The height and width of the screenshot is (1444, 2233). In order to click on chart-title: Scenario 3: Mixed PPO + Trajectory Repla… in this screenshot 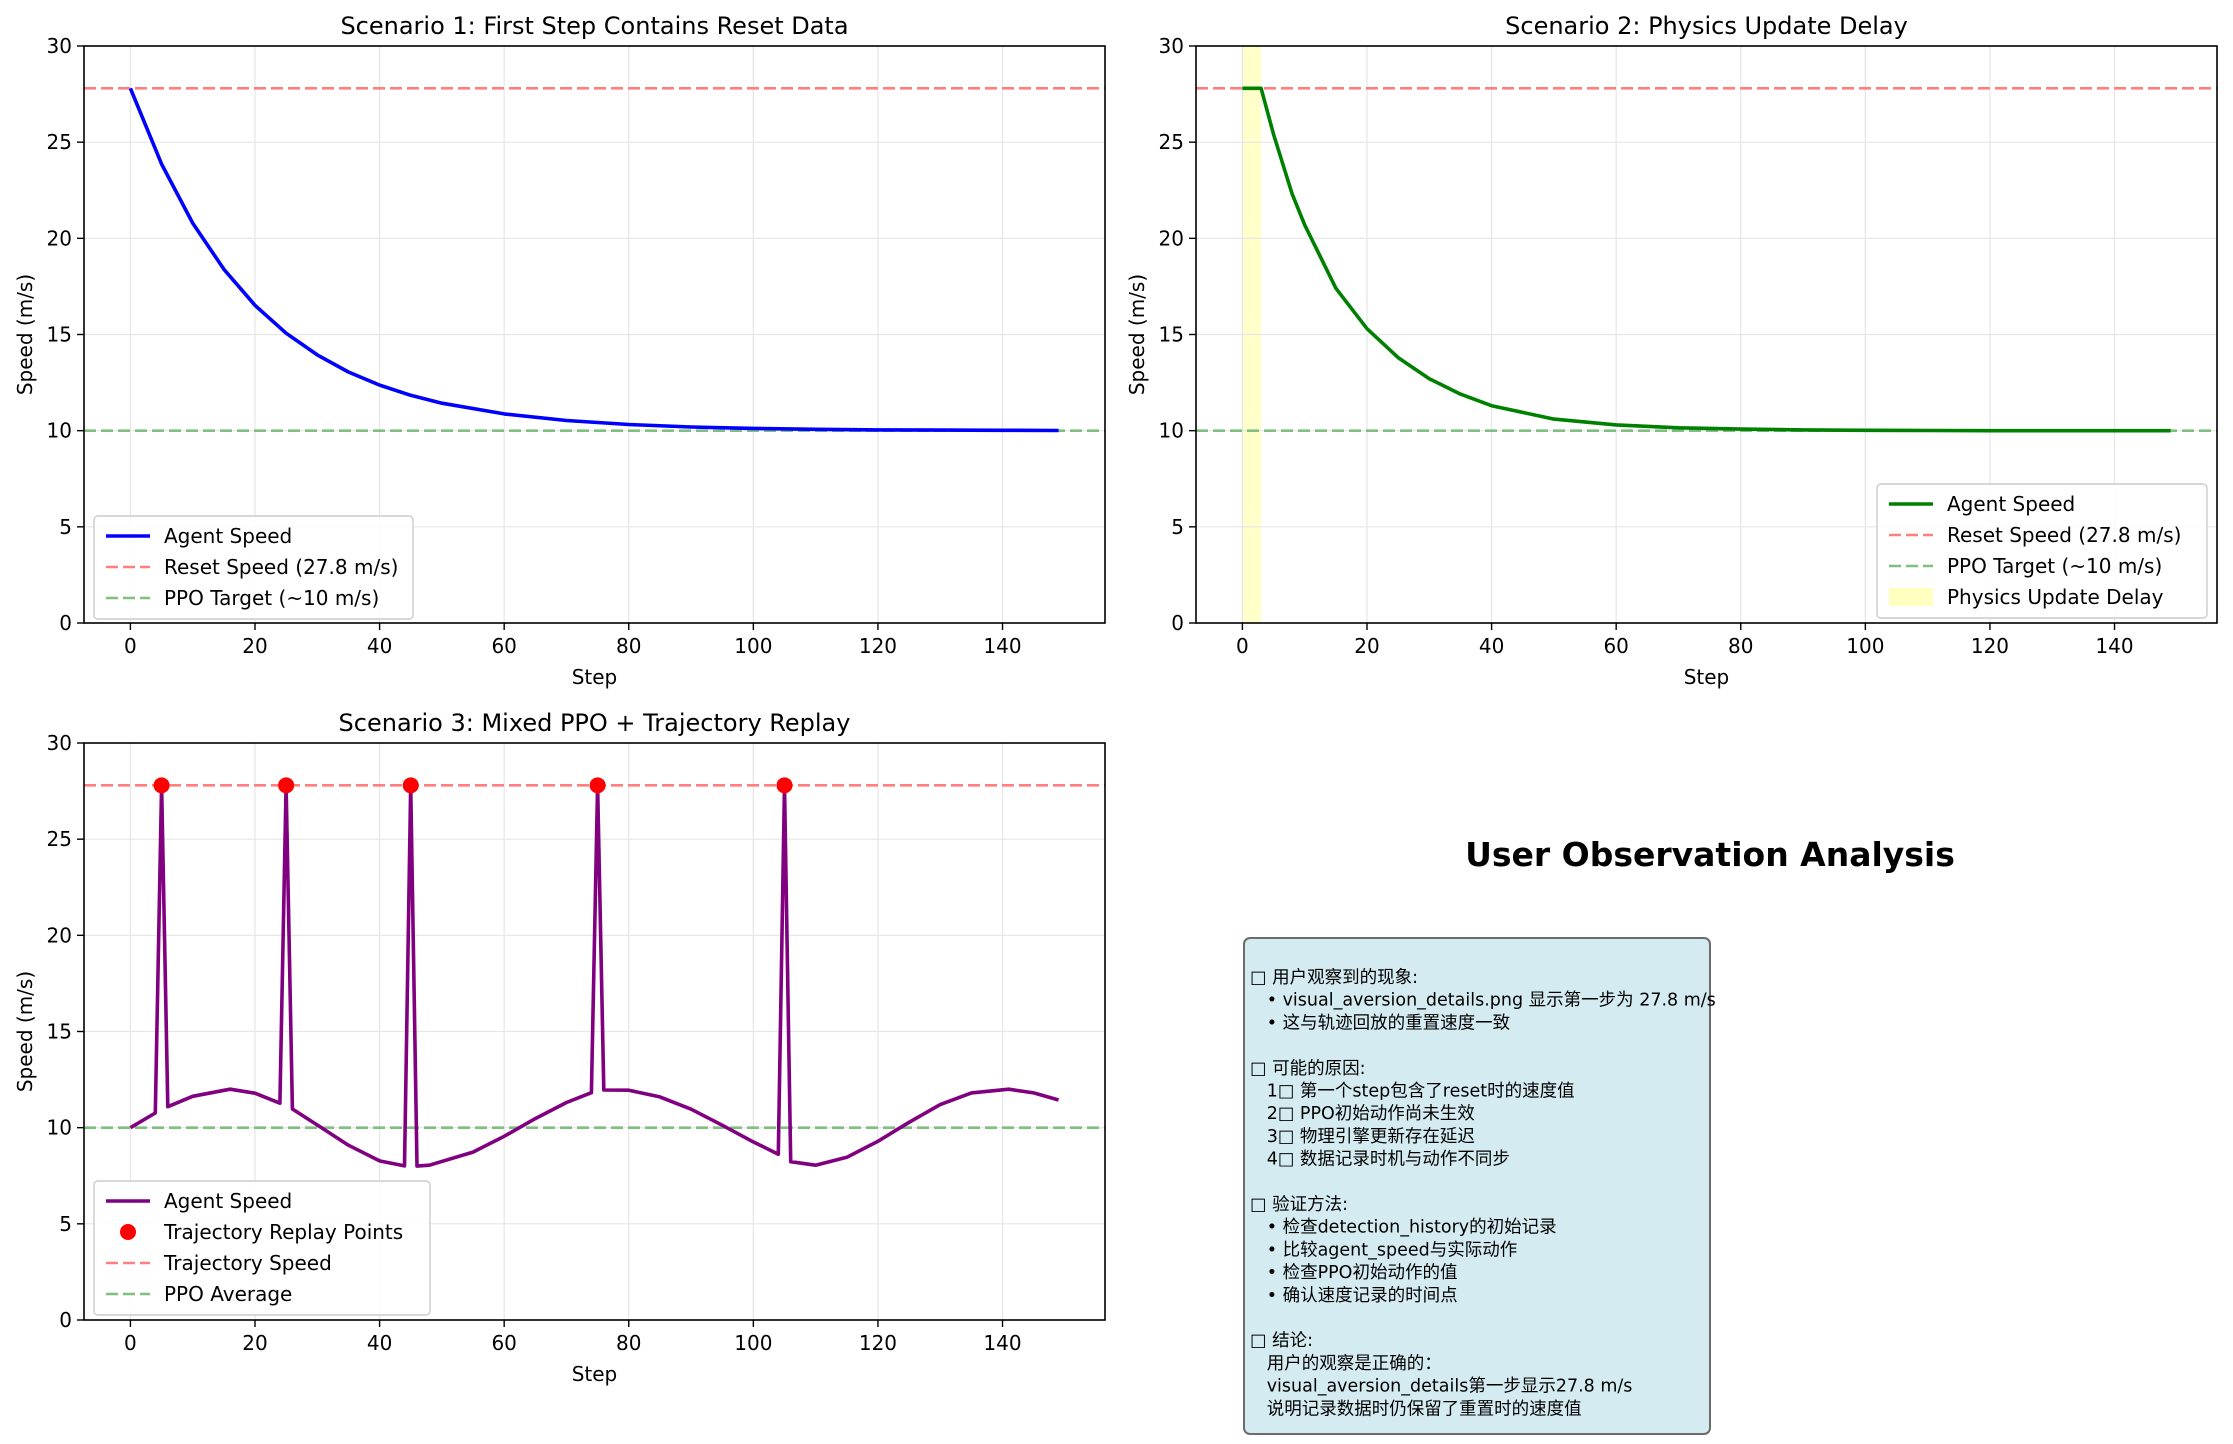, I will do `click(595, 723)`.